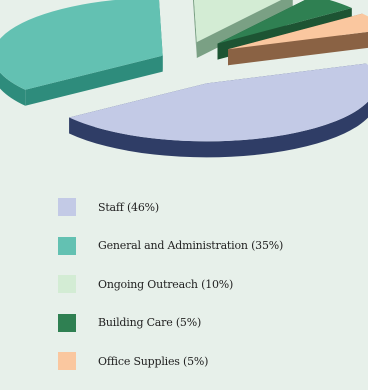 The height and width of the screenshot is (390, 368). I want to click on legend-item: Ongoing Outreach (10%), so click(170, 284).